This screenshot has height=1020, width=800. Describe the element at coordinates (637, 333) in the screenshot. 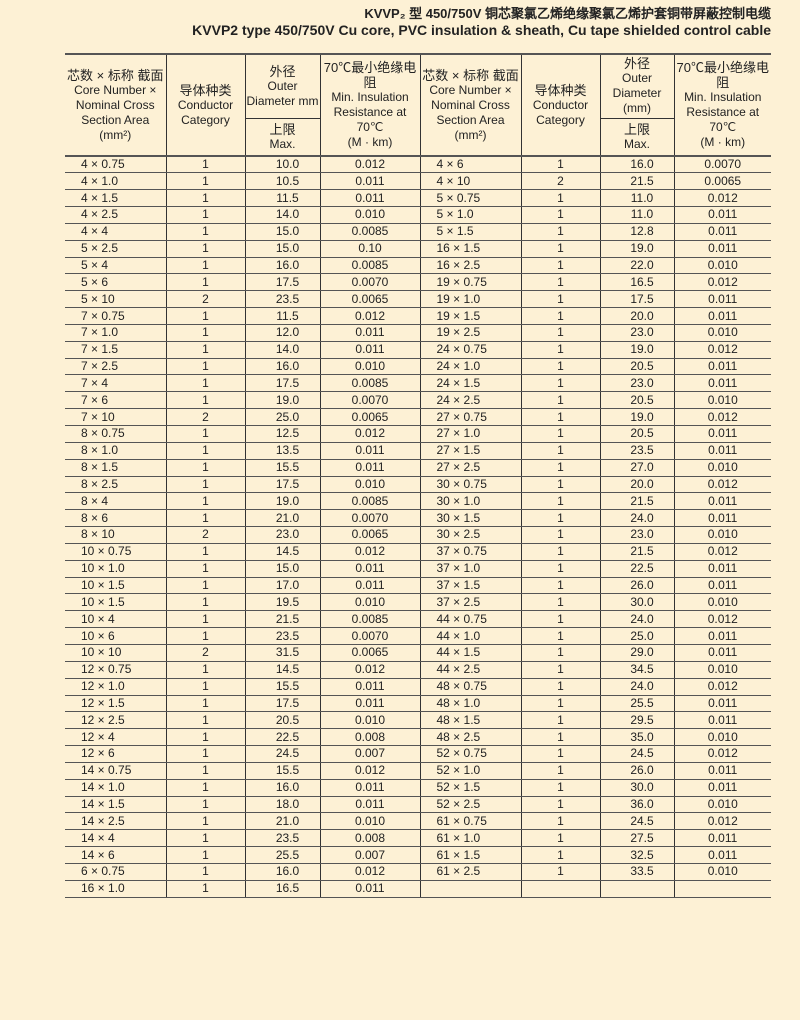

I see `table-cell: 23.0` at that location.